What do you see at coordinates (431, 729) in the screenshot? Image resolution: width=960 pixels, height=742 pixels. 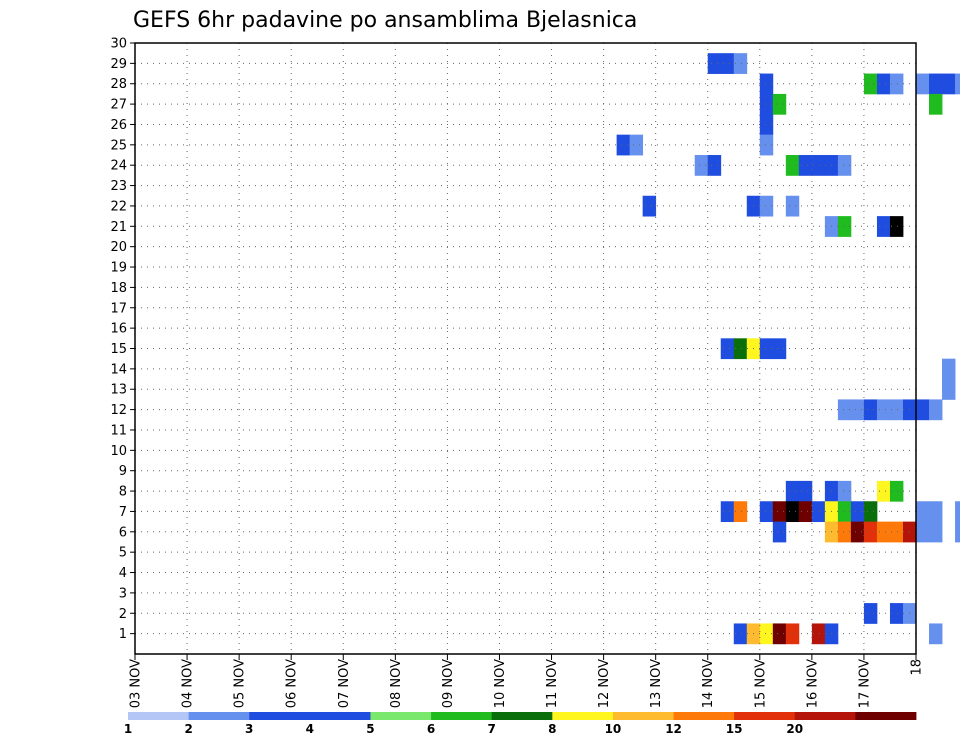 I see `colorbar-label: 6` at bounding box center [431, 729].